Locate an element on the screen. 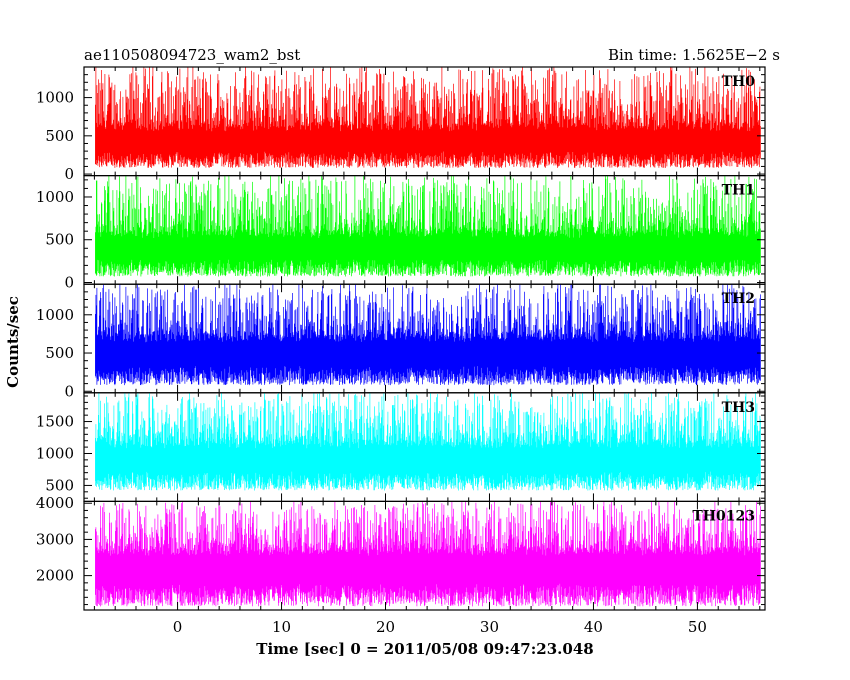 The height and width of the screenshot is (680, 850). panel-th3: 500 1000 1500 TH3 is located at coordinates (401, 447).